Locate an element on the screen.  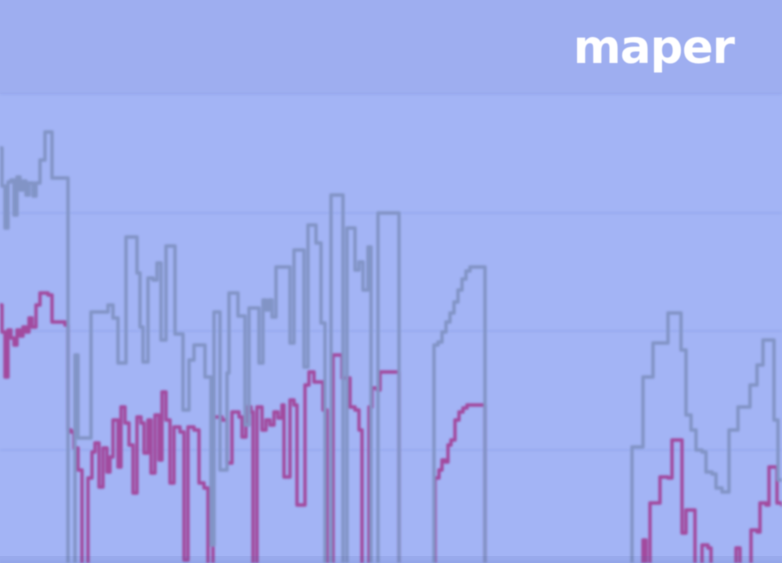
chart-bottom-edge is located at coordinates (391, 559).